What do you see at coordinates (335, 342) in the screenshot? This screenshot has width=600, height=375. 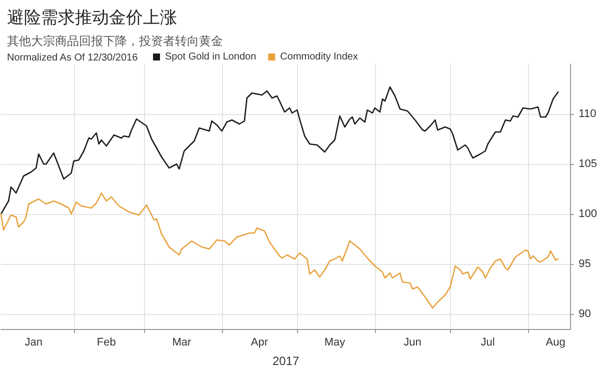 I see `x-tick-label: May` at bounding box center [335, 342].